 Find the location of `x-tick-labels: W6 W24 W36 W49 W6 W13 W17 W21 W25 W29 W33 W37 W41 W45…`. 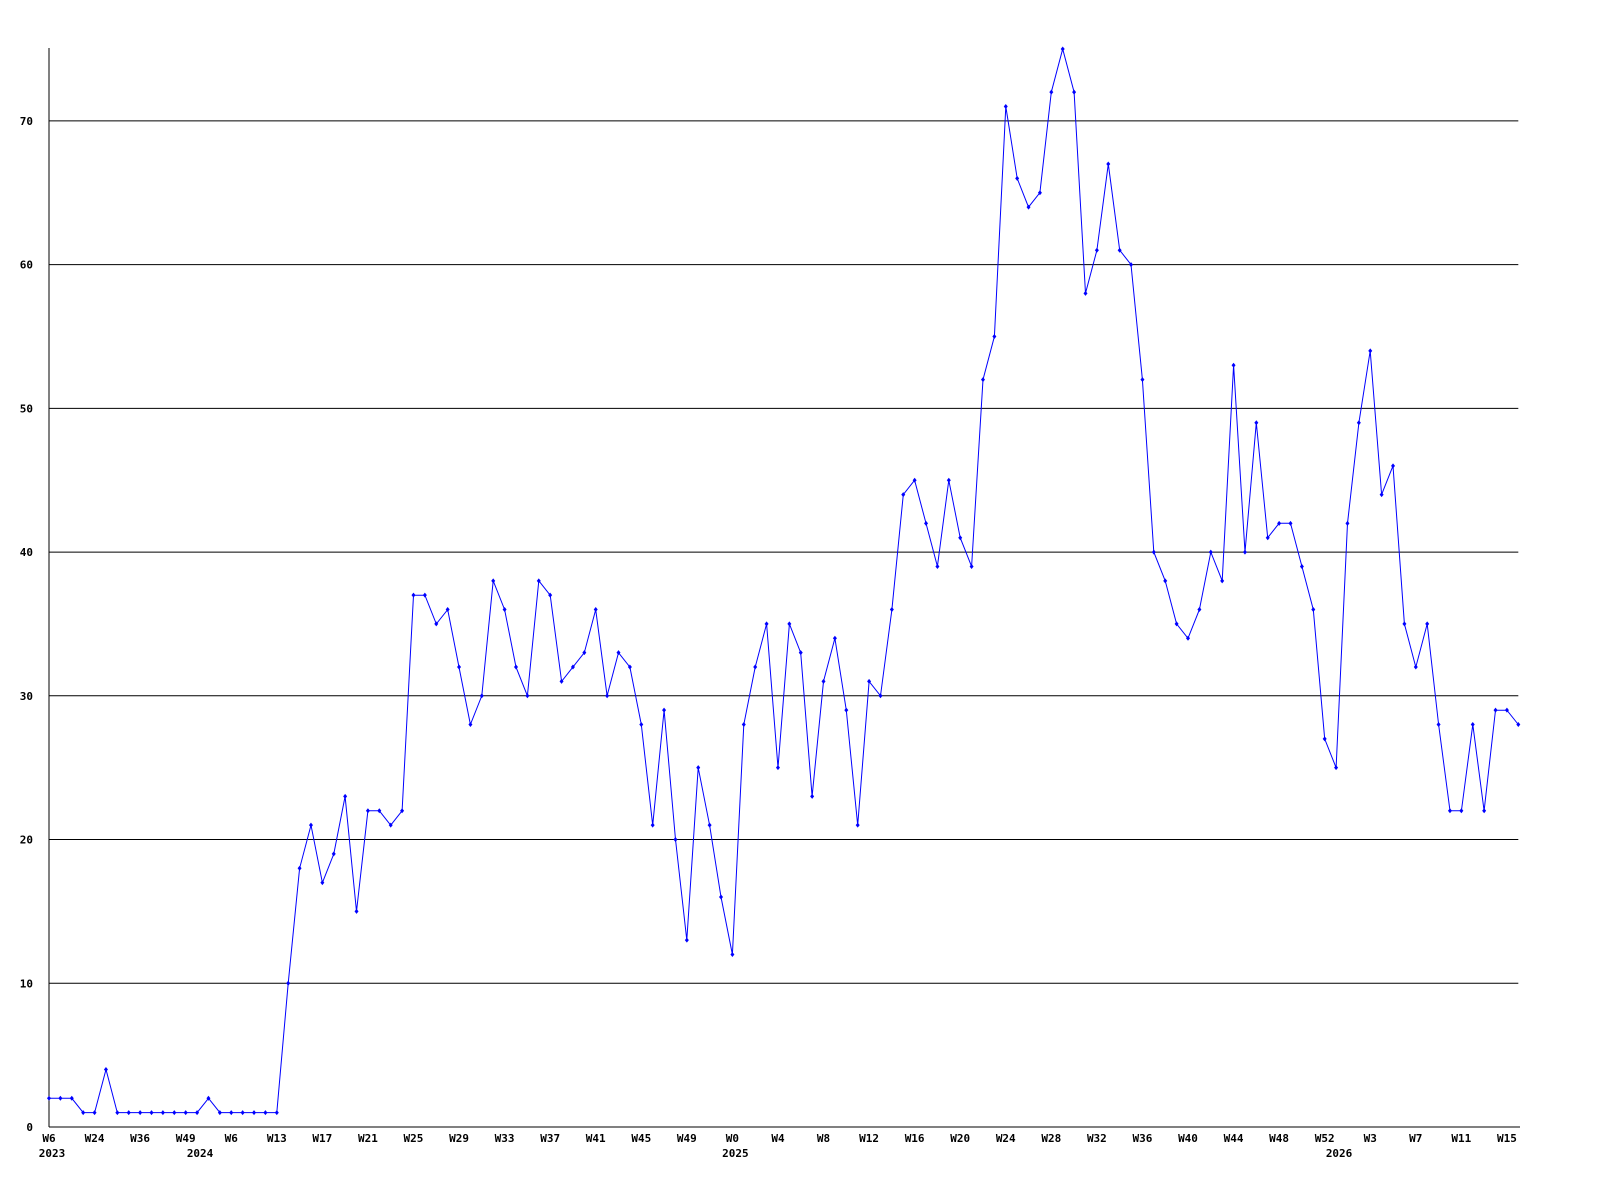

x-tick-labels: W6 W24 W36 W49 W6 W13 W17 W21 W25 W29 W33 W37 W41 W45… is located at coordinates (778, 1146).